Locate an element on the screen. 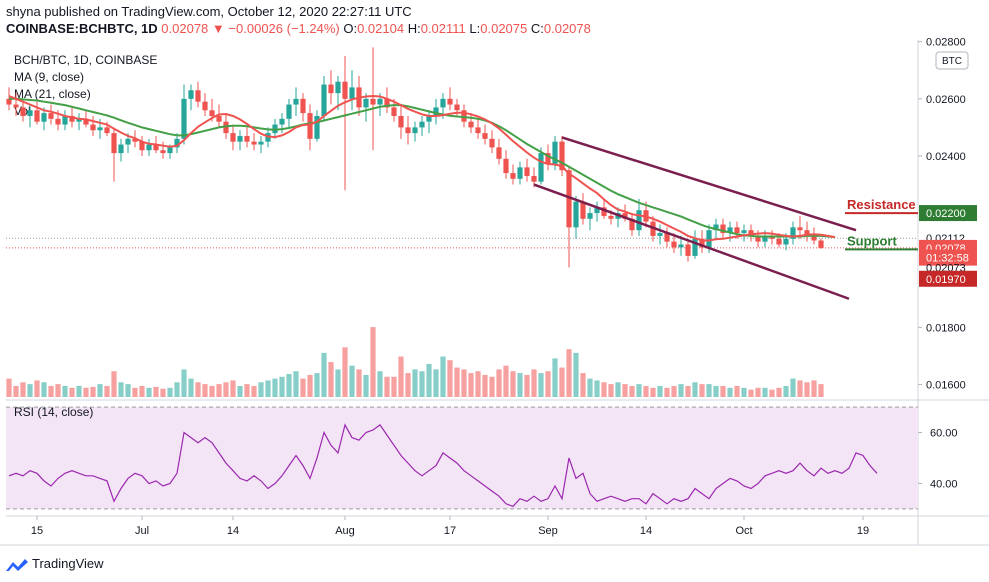 This screenshot has width=989, height=582. rsi-title: RSI (14, close) is located at coordinates (53, 412).